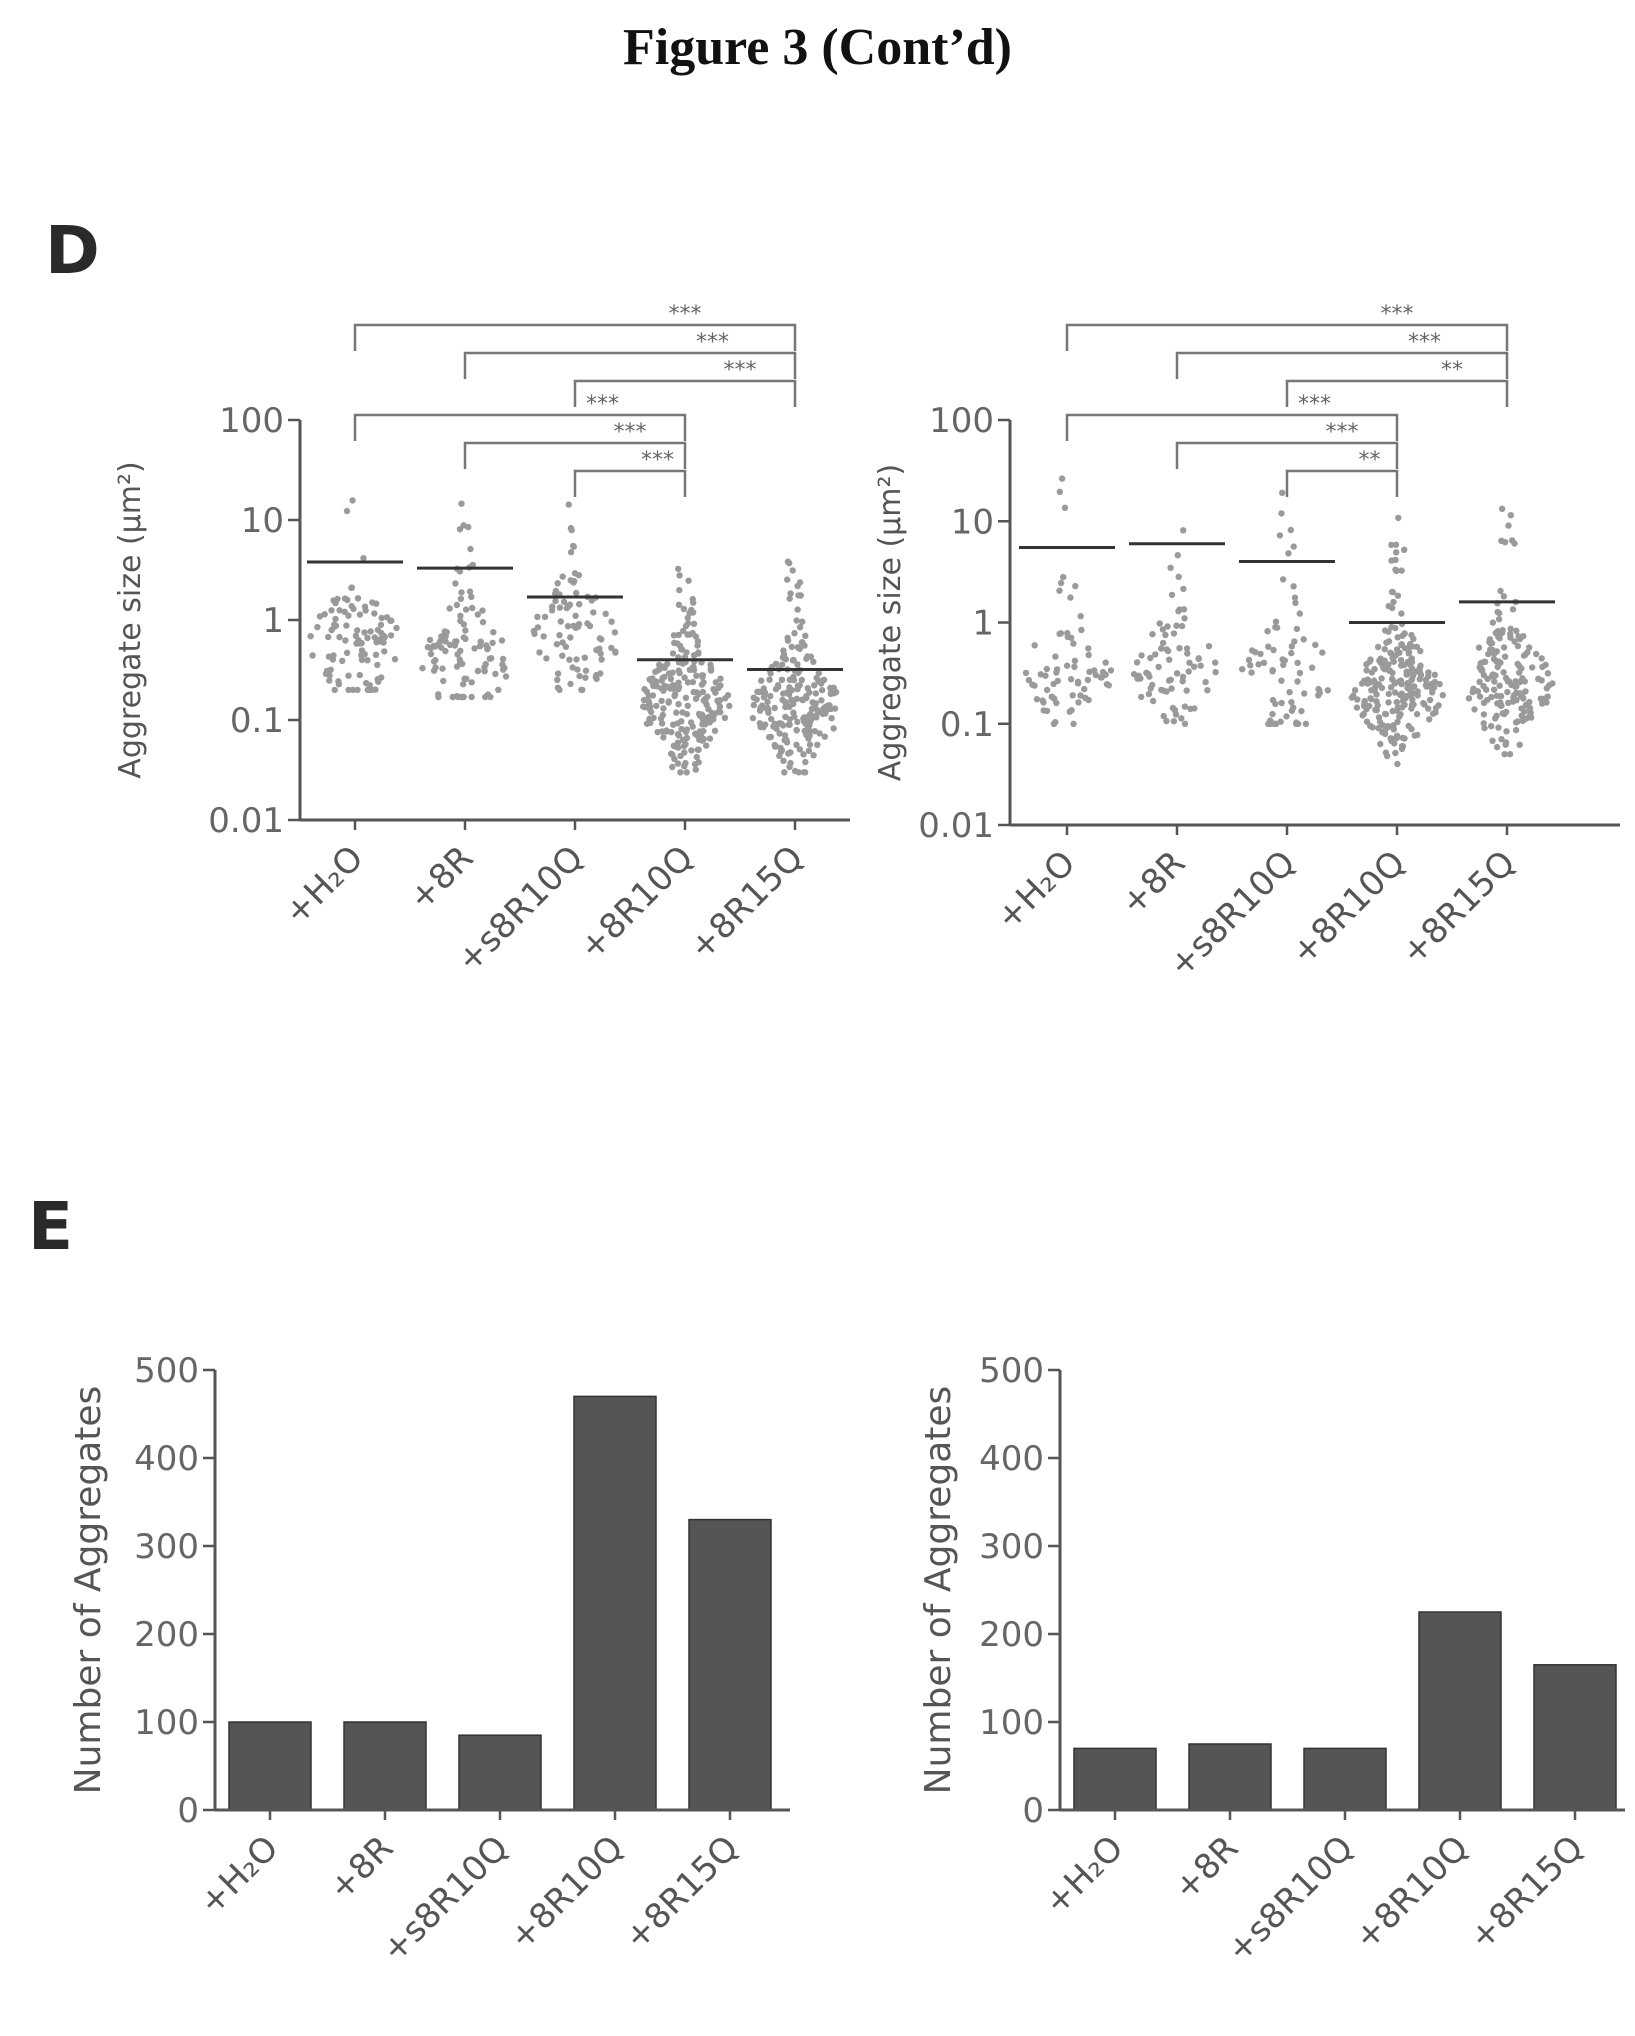 The height and width of the screenshot is (2036, 1635). What do you see at coordinates (441, 878) in the screenshot?
I see `x-category-label: +8R` at bounding box center [441, 878].